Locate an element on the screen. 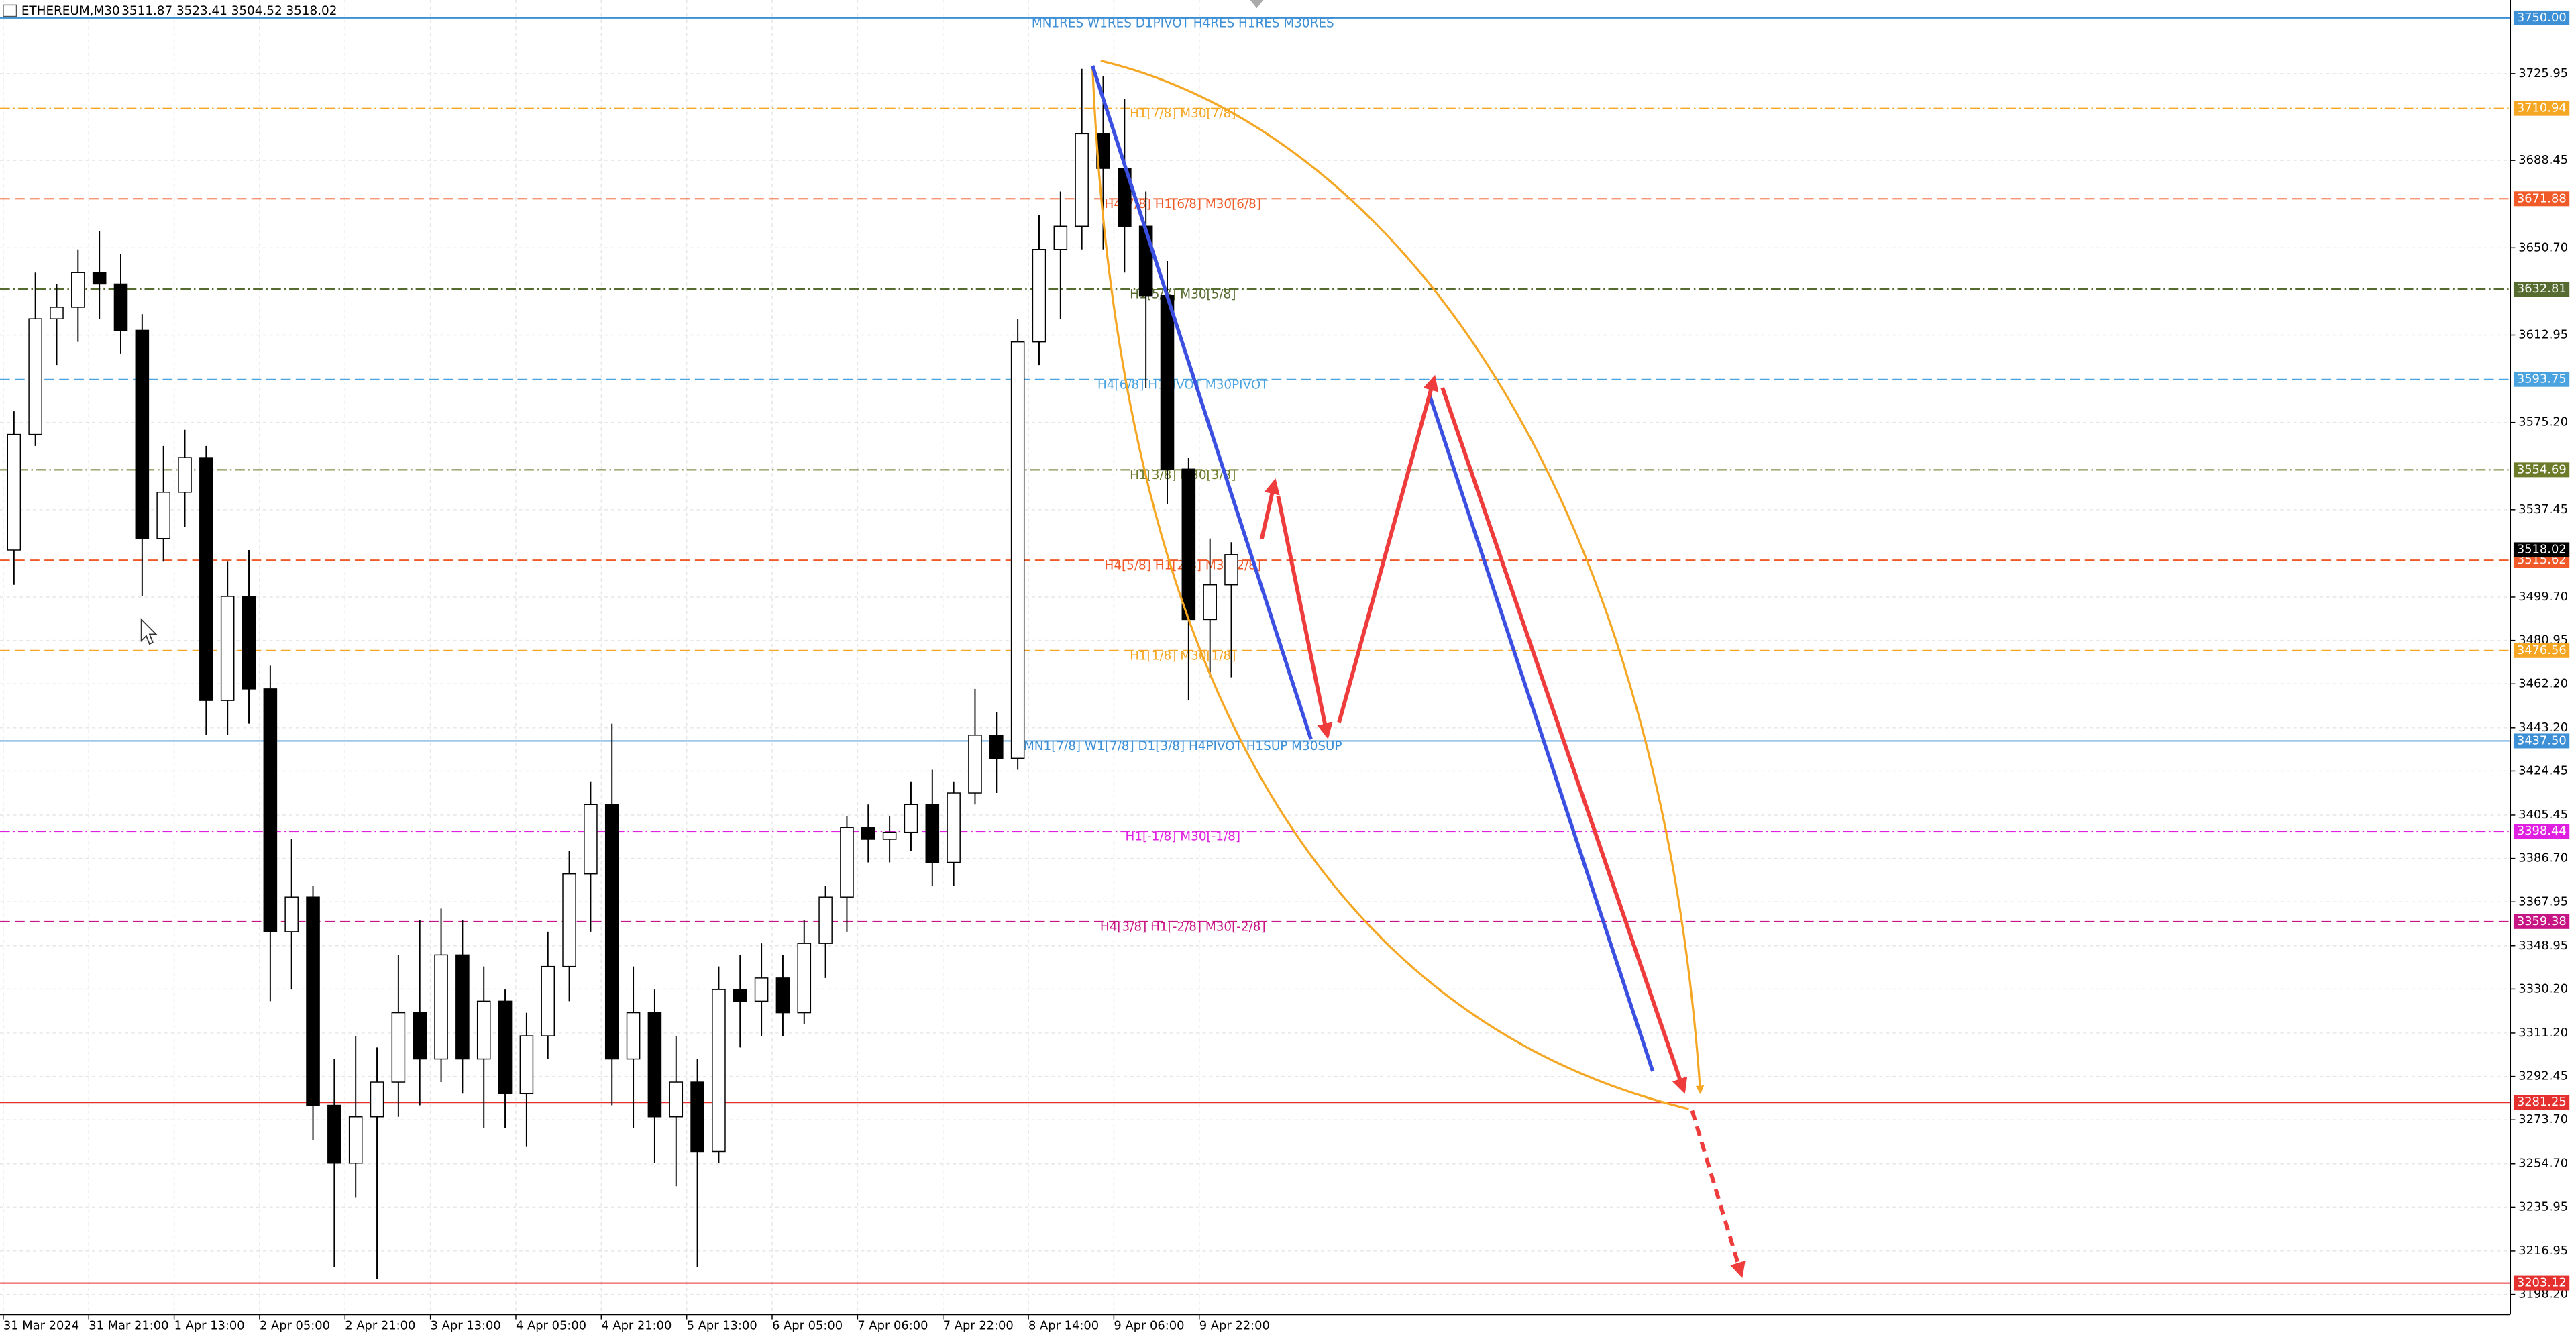 The image size is (2576, 1339). shift-marker is located at coordinates (1257, 4).